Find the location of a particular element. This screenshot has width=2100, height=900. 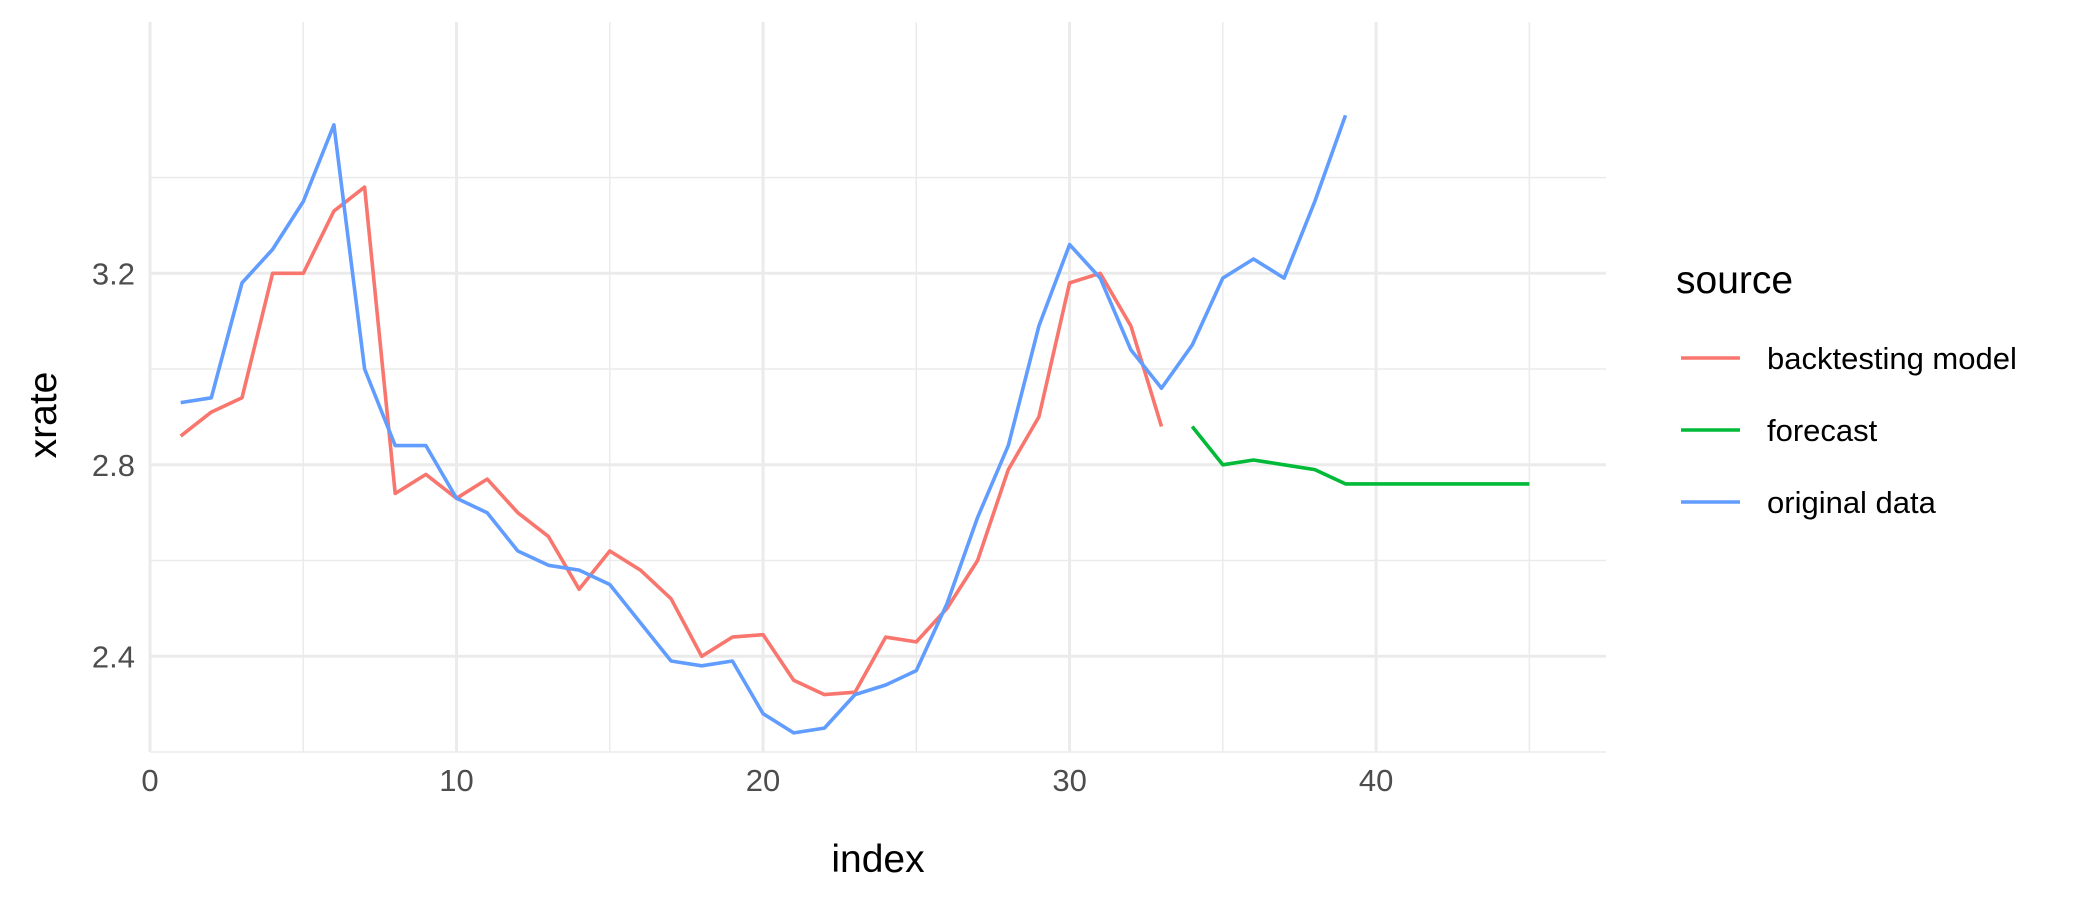

legend-items: backtesting model forecast original data is located at coordinates (1849, 430).